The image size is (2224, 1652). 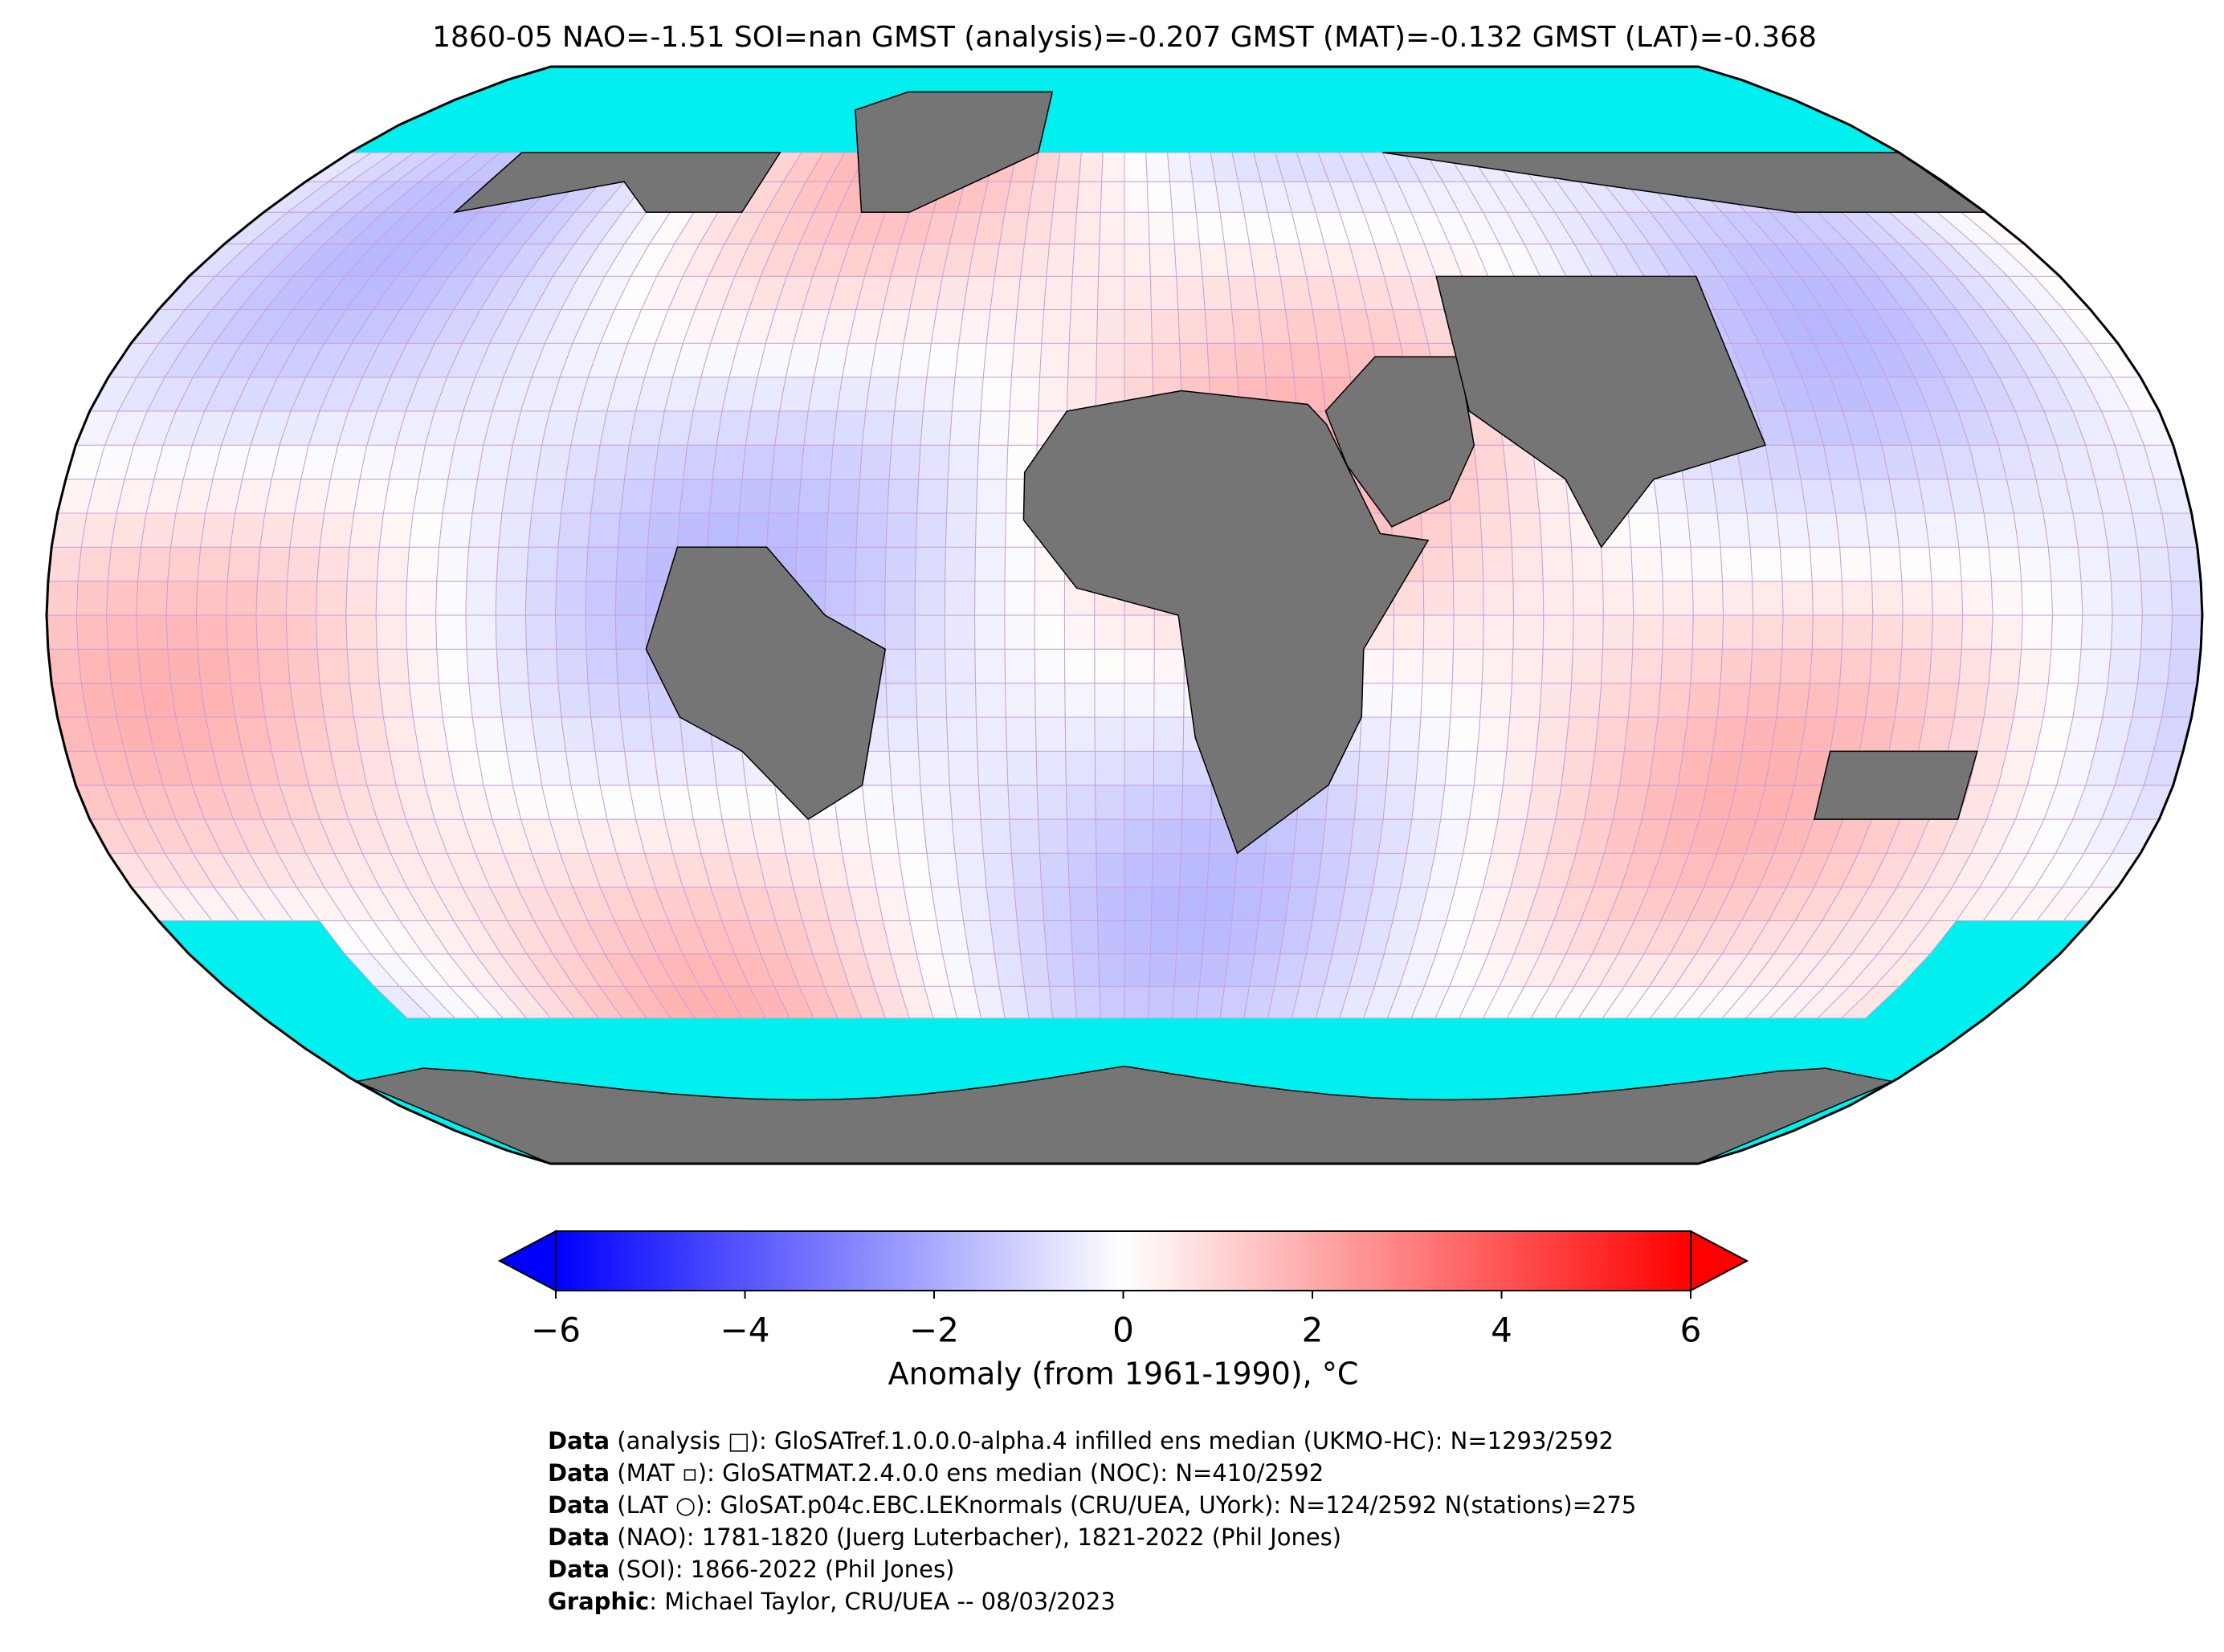 I want to click on footer-line: Data (SOI): 1866-2022 (Phil Jones), so click(x=751, y=1569).